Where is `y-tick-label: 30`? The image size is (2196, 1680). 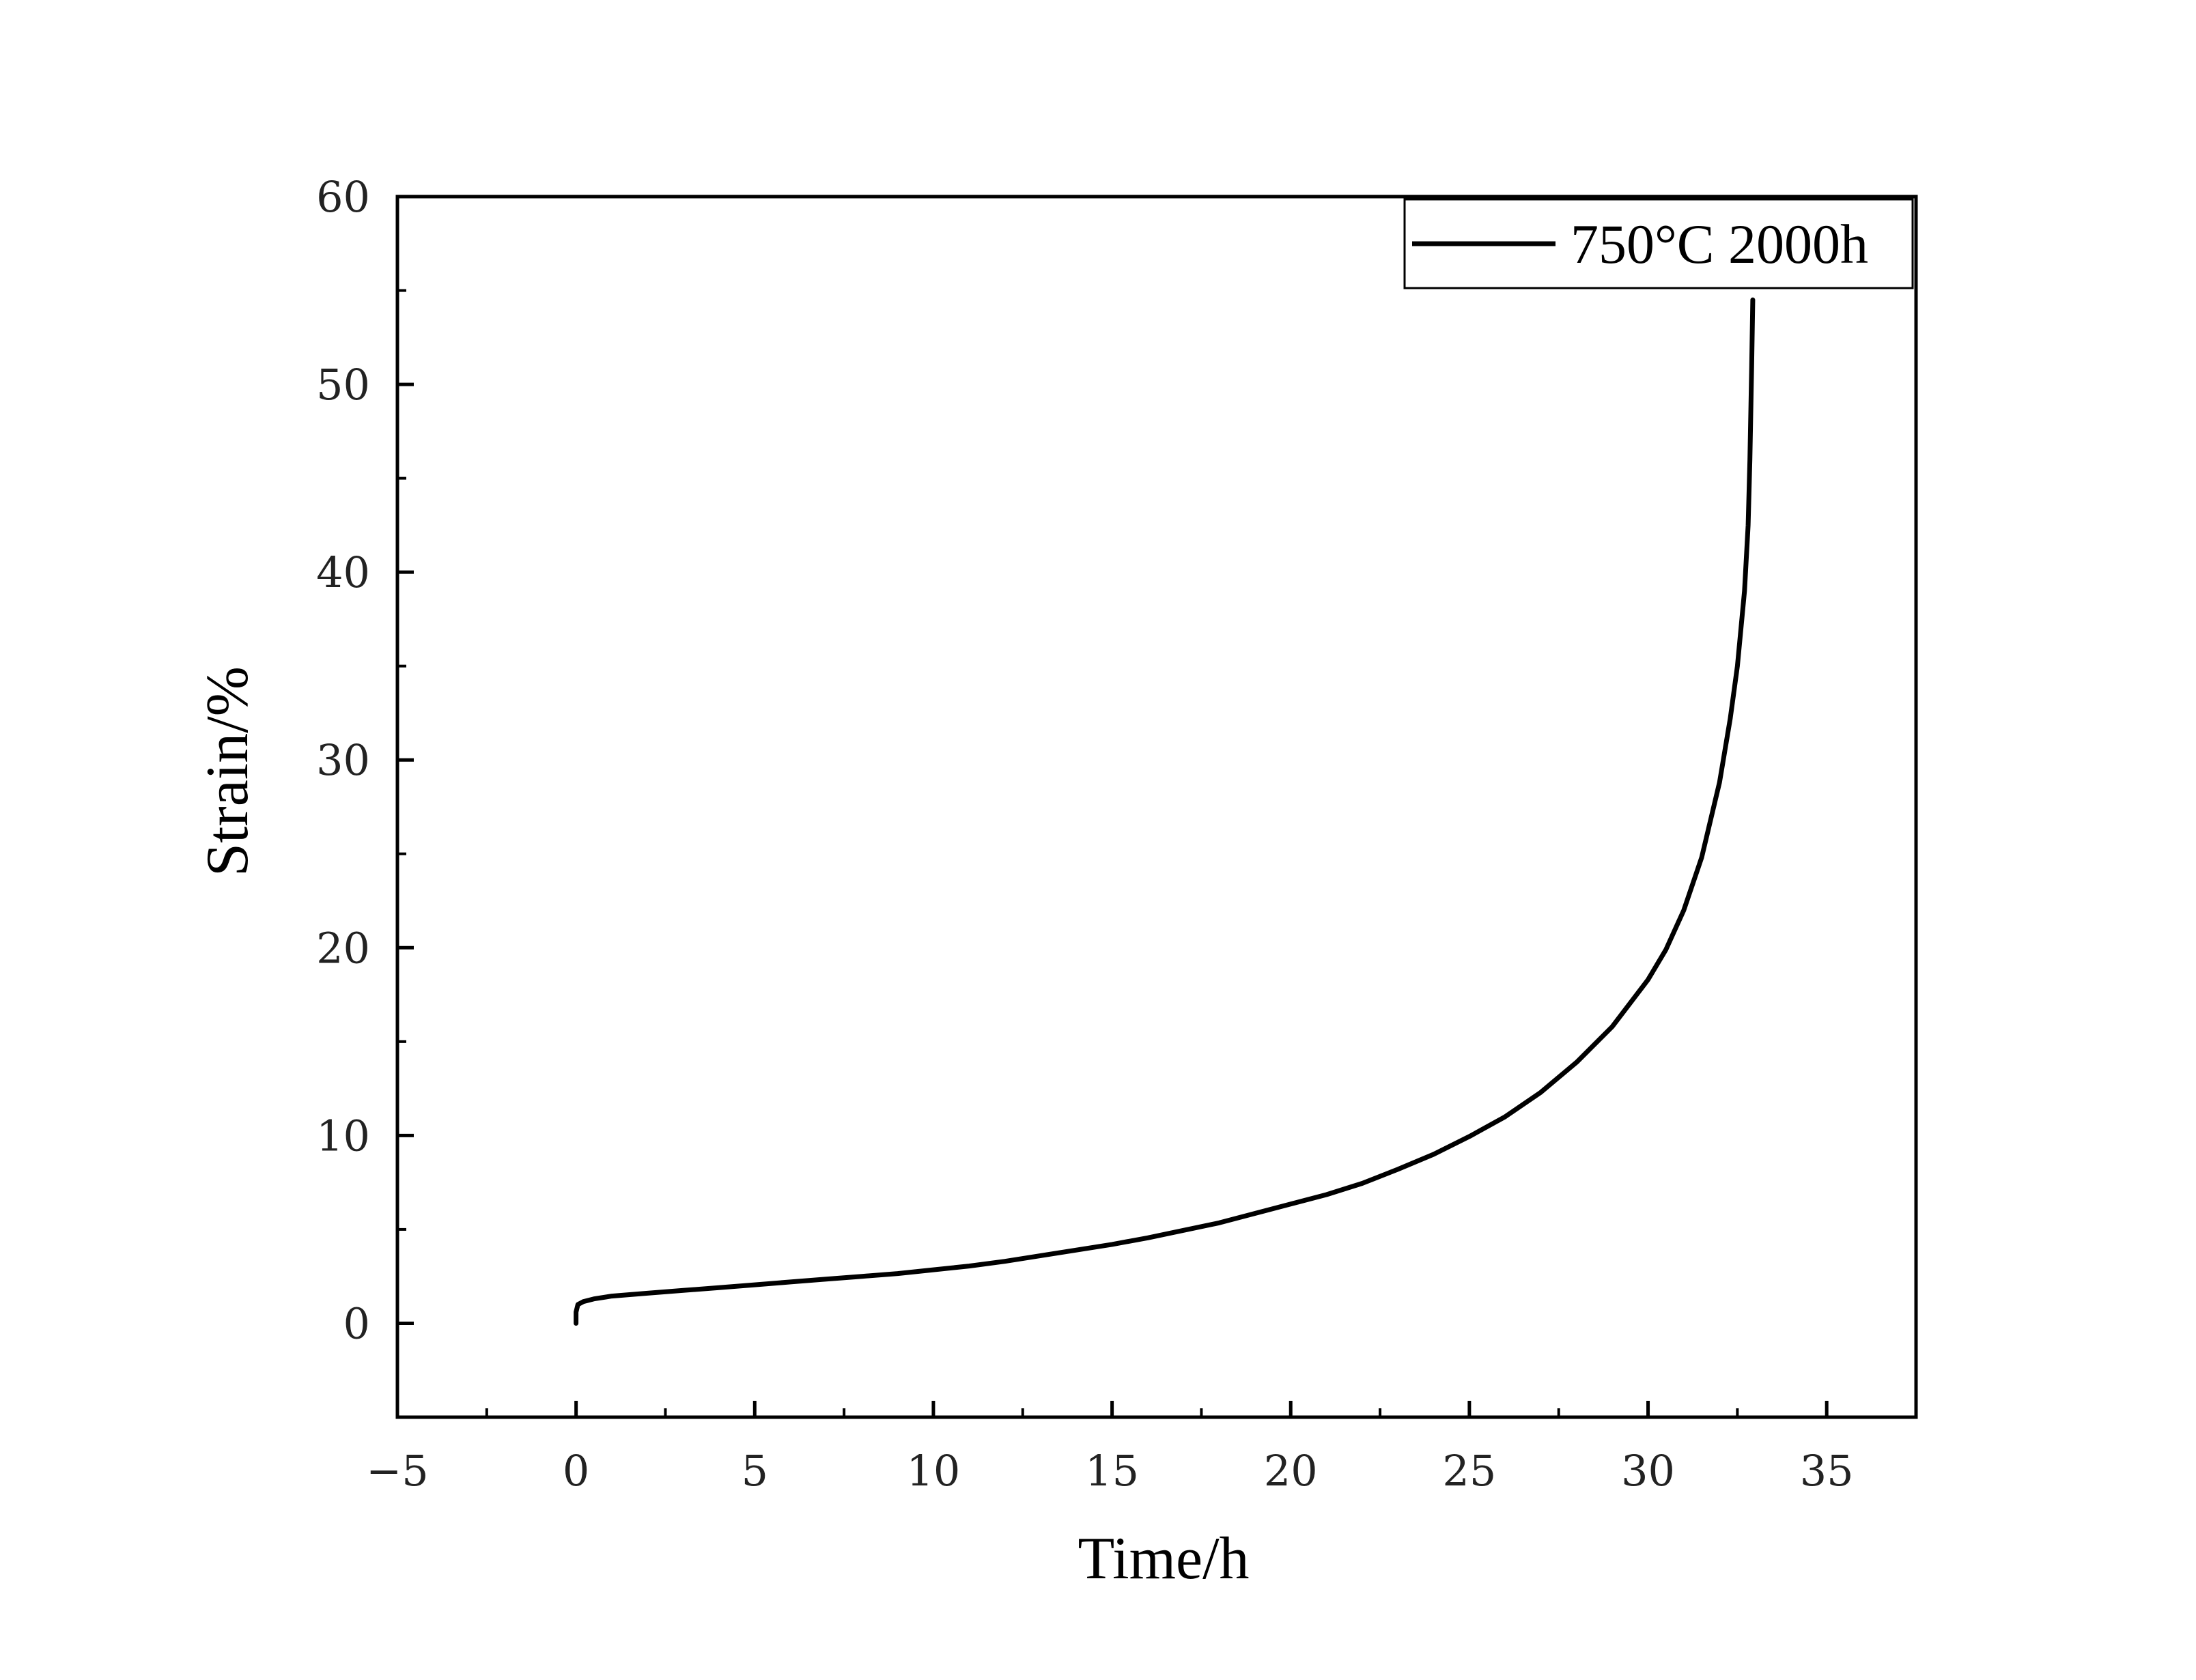
y-tick-label: 30 is located at coordinates (343, 760).